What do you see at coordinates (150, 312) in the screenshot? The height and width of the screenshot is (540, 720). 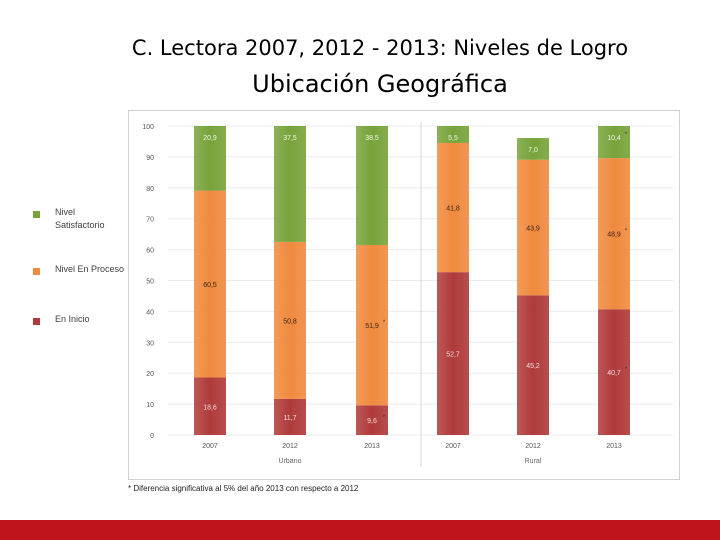 I see `y-tick-label: 40` at bounding box center [150, 312].